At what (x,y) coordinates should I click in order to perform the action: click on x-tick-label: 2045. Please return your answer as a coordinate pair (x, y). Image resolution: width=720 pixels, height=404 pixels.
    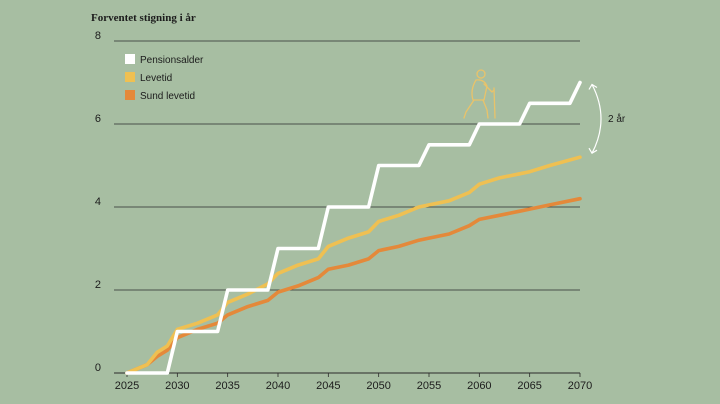
    Looking at the image, I should click on (328, 386).